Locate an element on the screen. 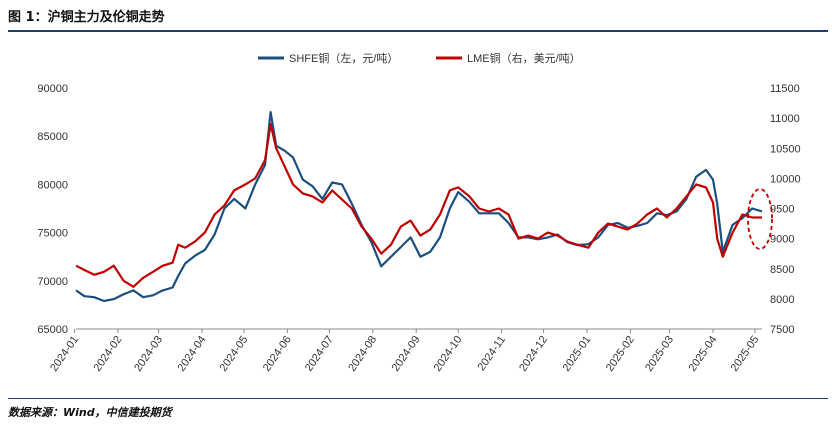 This screenshot has width=836, height=428. y-right-tick-label: 7500 is located at coordinates (782, 330).